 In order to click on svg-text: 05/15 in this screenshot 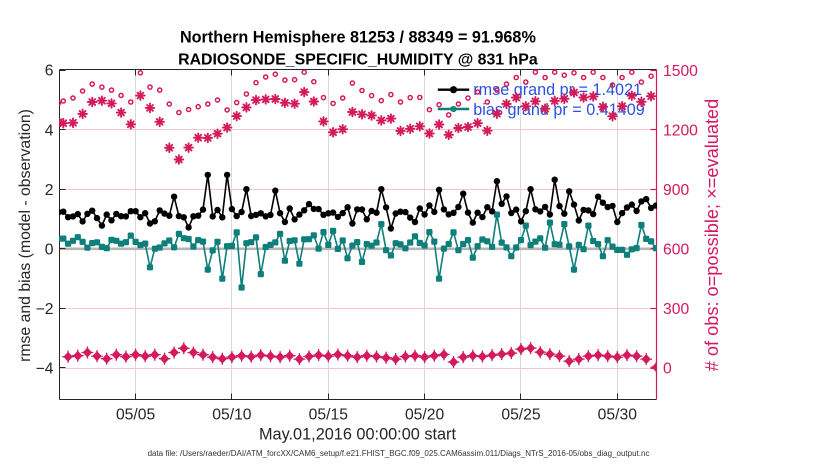, I will do `click(329, 414)`.